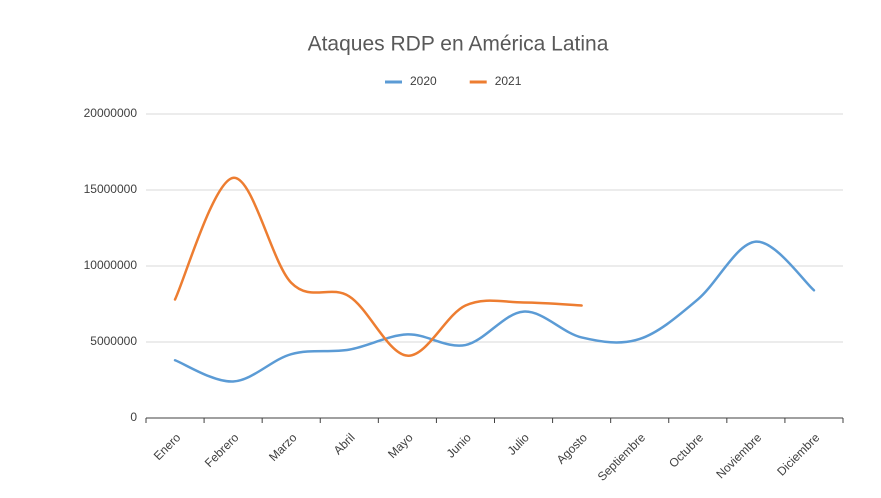 Image resolution: width=881 pixels, height=498 pixels. Describe the element at coordinates (111, 189) in the screenshot. I see `y-tick-label: 15000000` at that location.